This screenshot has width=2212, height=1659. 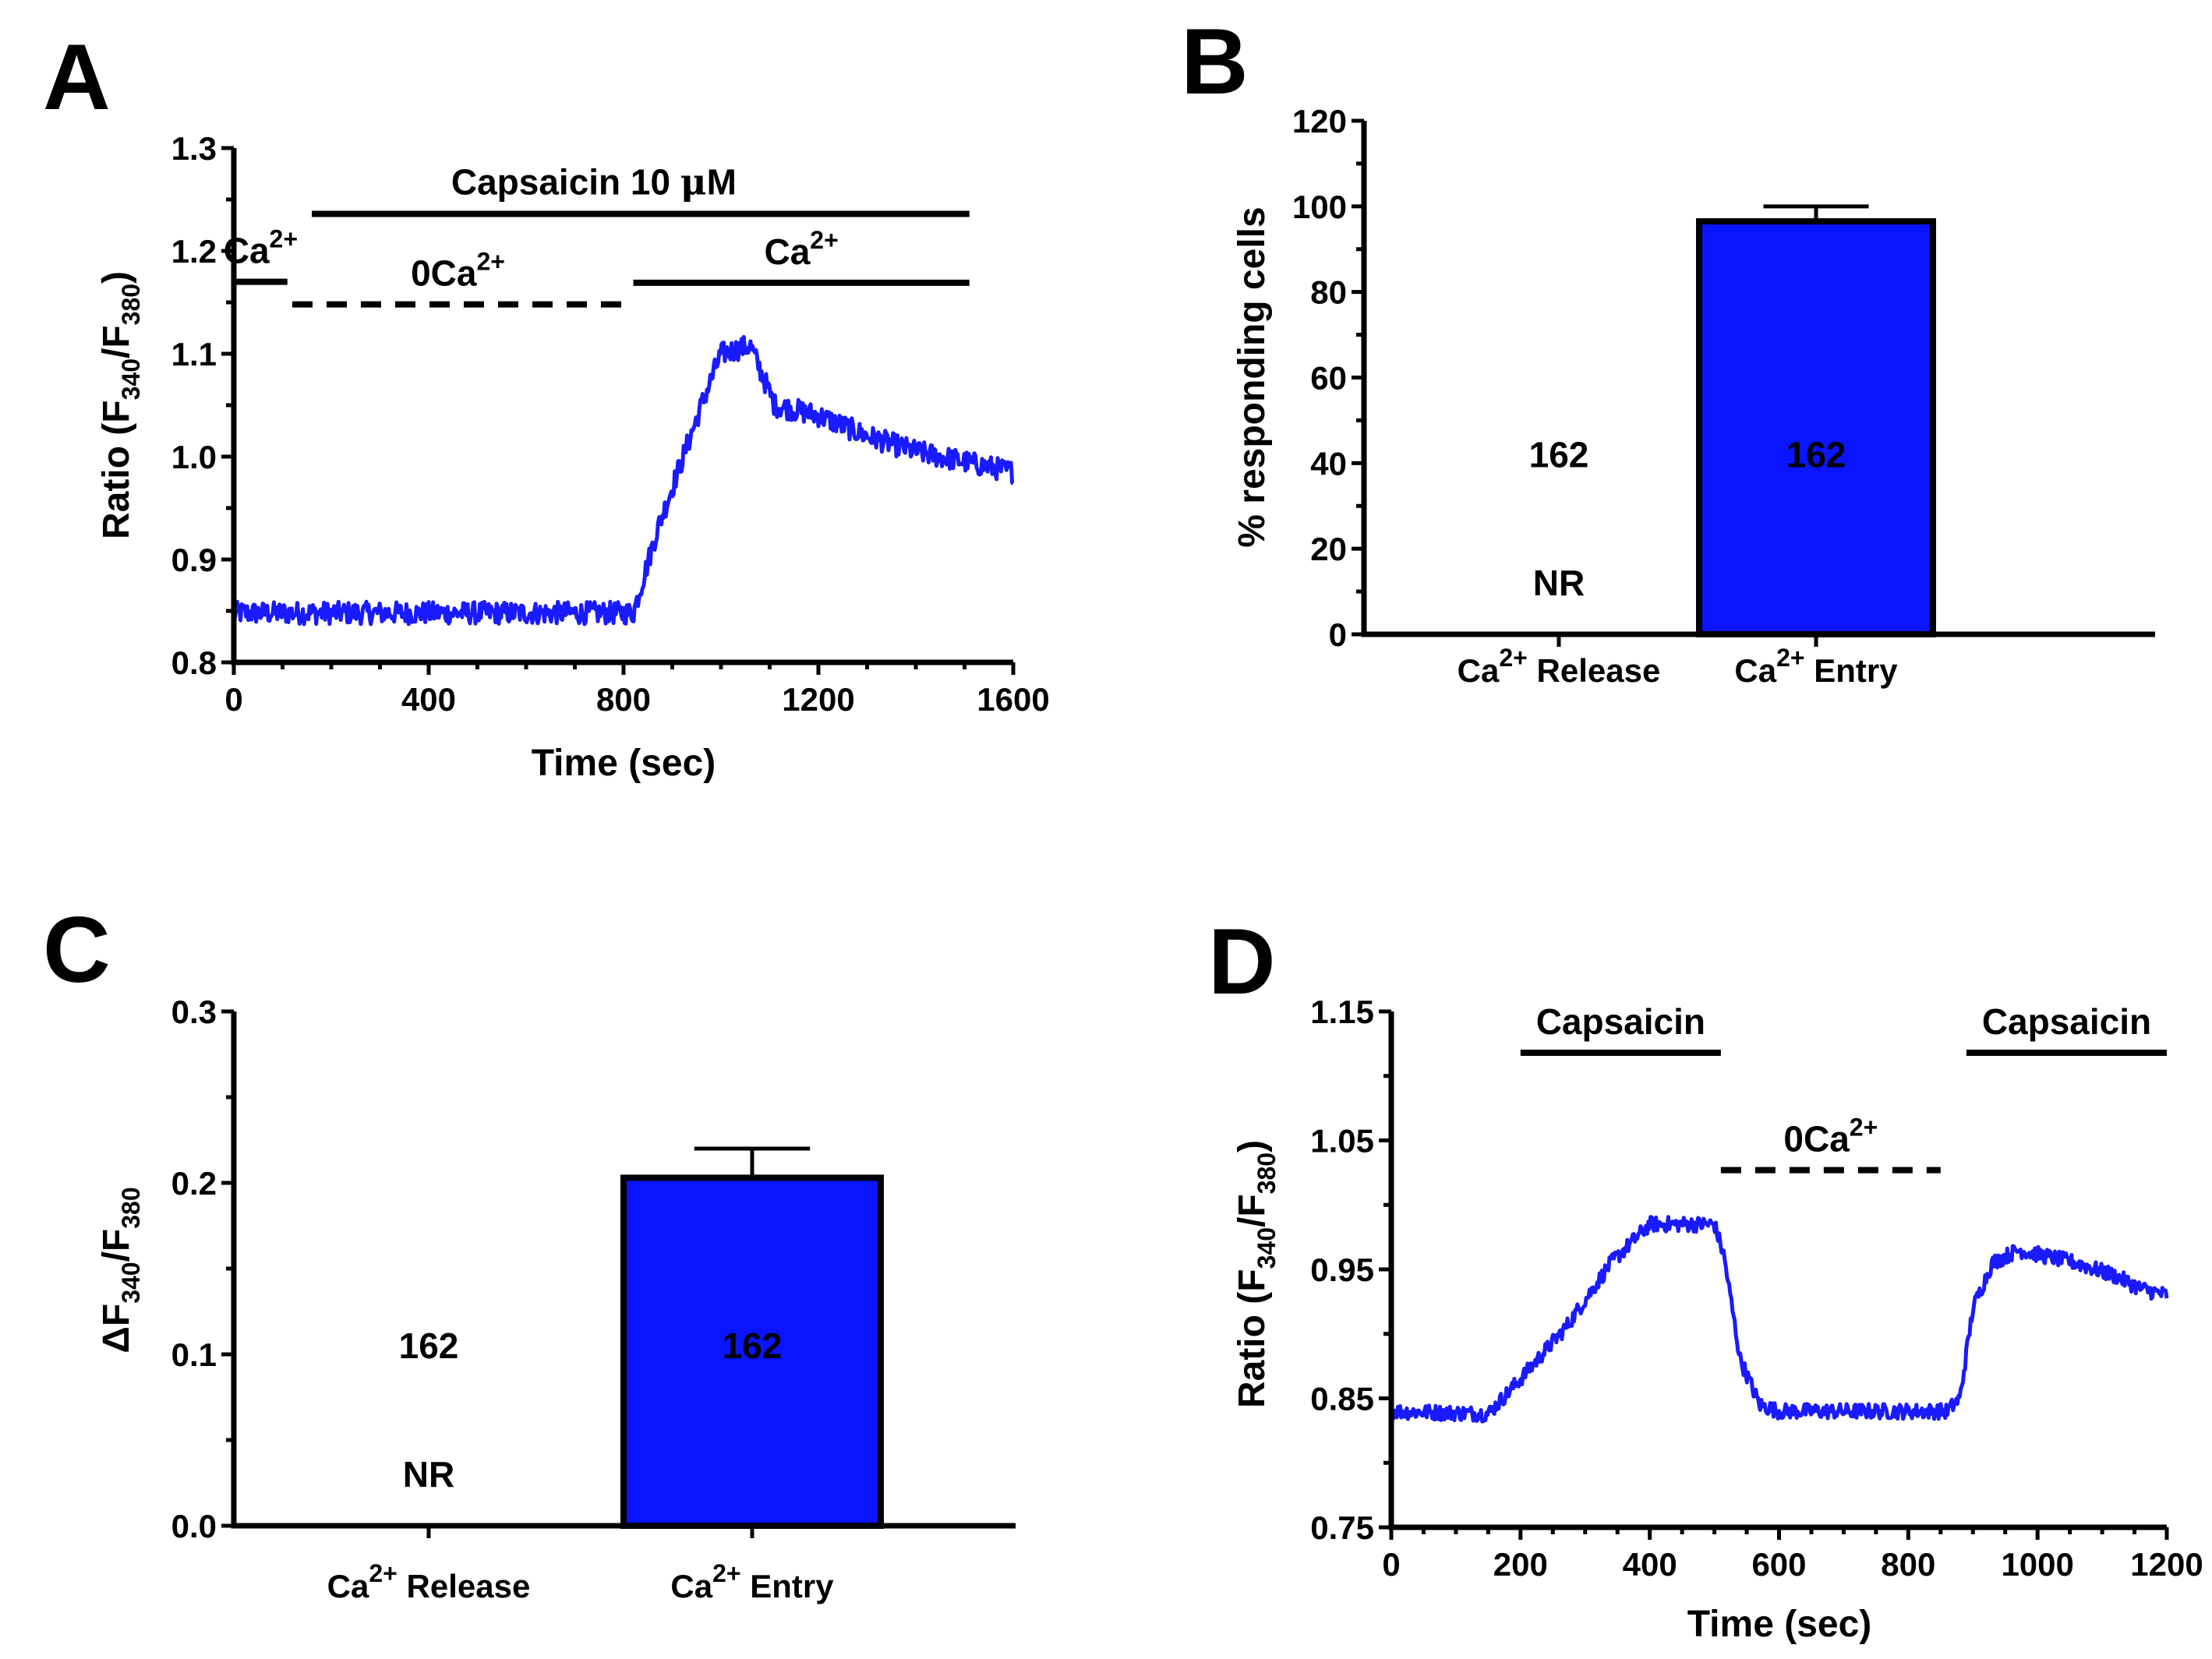 I want to click on x-tick-label: 200, so click(x=1520, y=1564).